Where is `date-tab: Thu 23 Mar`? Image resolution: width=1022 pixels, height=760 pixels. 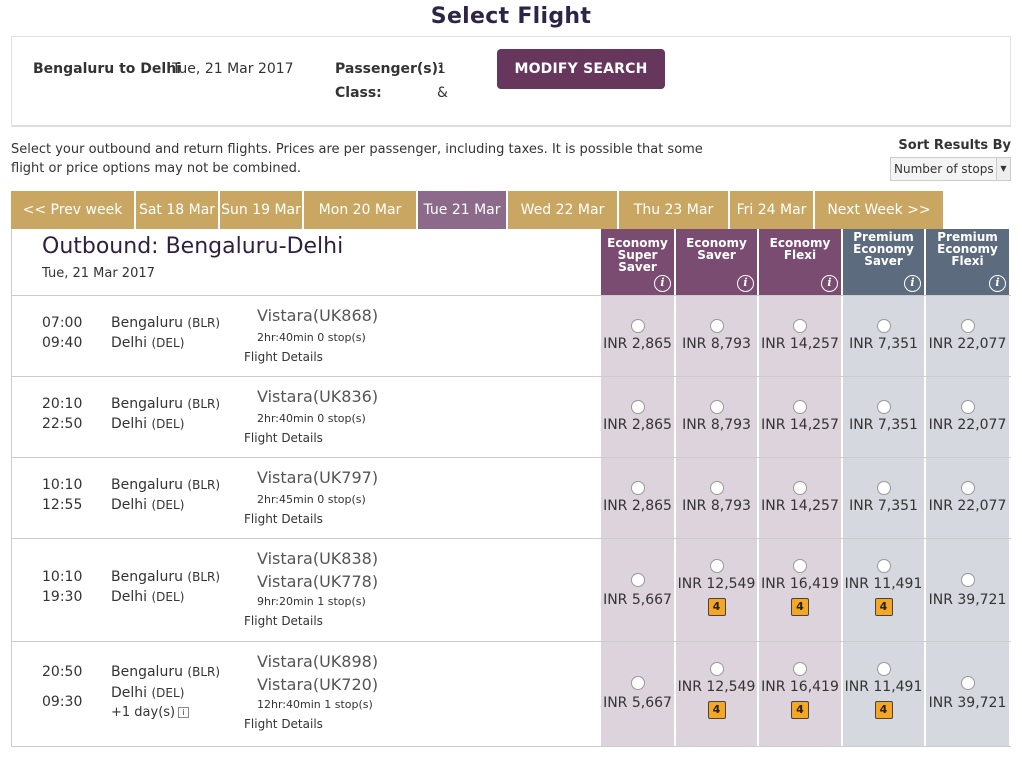 date-tab: Thu 23 Mar is located at coordinates (674, 210).